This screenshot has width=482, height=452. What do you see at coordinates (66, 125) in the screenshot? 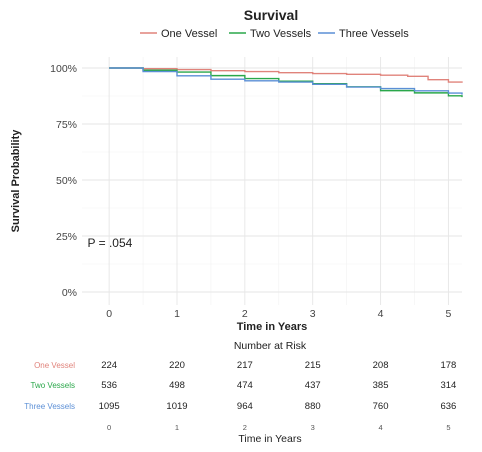
I see `y-tick-label-3: 75%` at bounding box center [66, 125].